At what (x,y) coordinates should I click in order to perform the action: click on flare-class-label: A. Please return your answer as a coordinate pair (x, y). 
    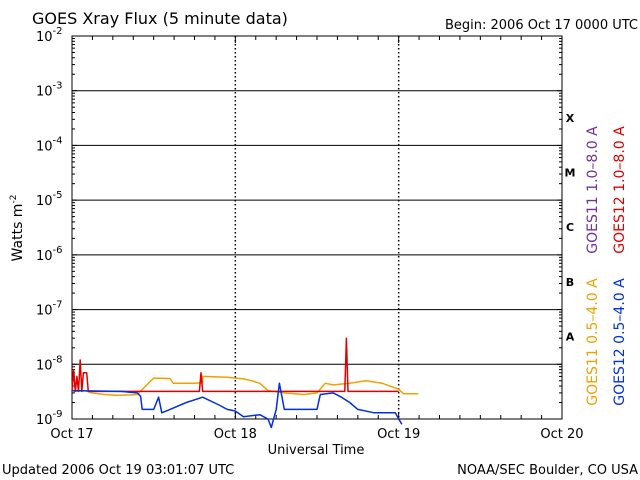
    Looking at the image, I should click on (570, 337).